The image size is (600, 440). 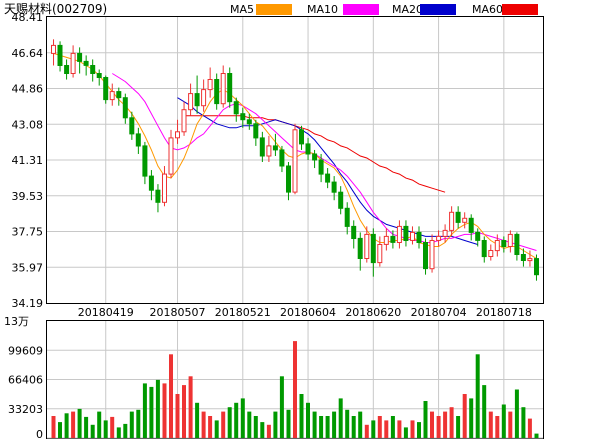 What do you see at coordinates (504, 312) in the screenshot?
I see `date-tick-label: 20180718` at bounding box center [504, 312].